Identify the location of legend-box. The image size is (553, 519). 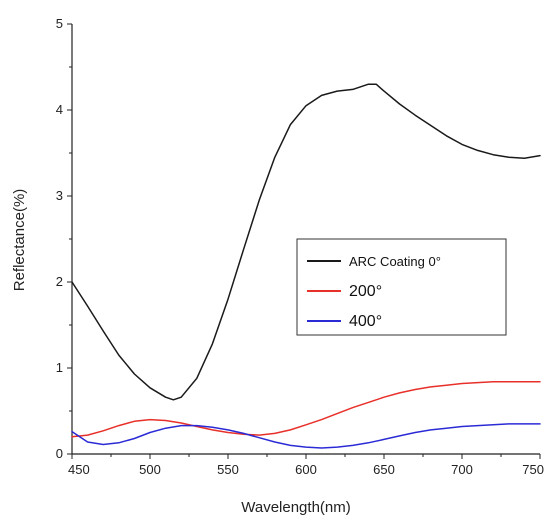
(401, 287).